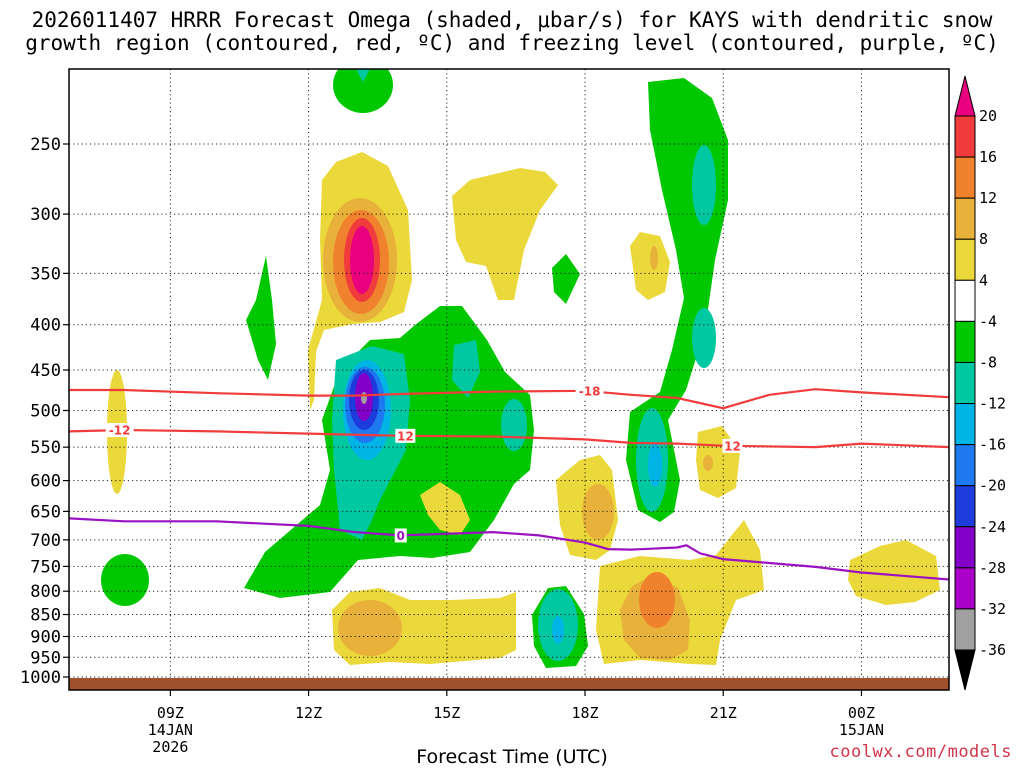 The height and width of the screenshot is (768, 1024). Describe the element at coordinates (992, 486) in the screenshot. I see `colorbar-label: -20` at that location.